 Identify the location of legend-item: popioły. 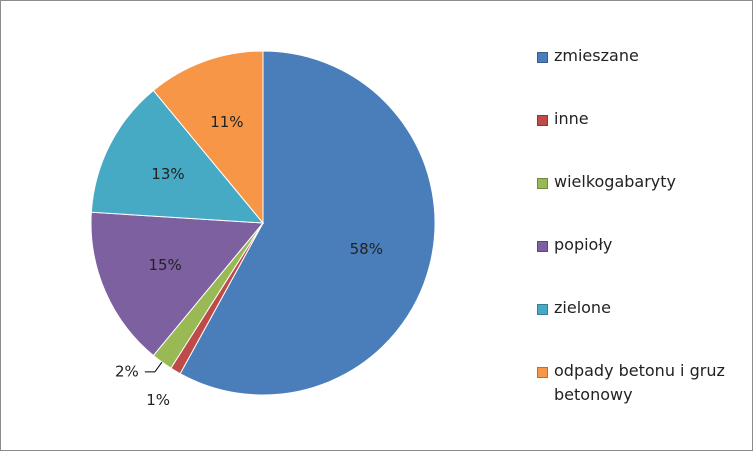
(637, 245).